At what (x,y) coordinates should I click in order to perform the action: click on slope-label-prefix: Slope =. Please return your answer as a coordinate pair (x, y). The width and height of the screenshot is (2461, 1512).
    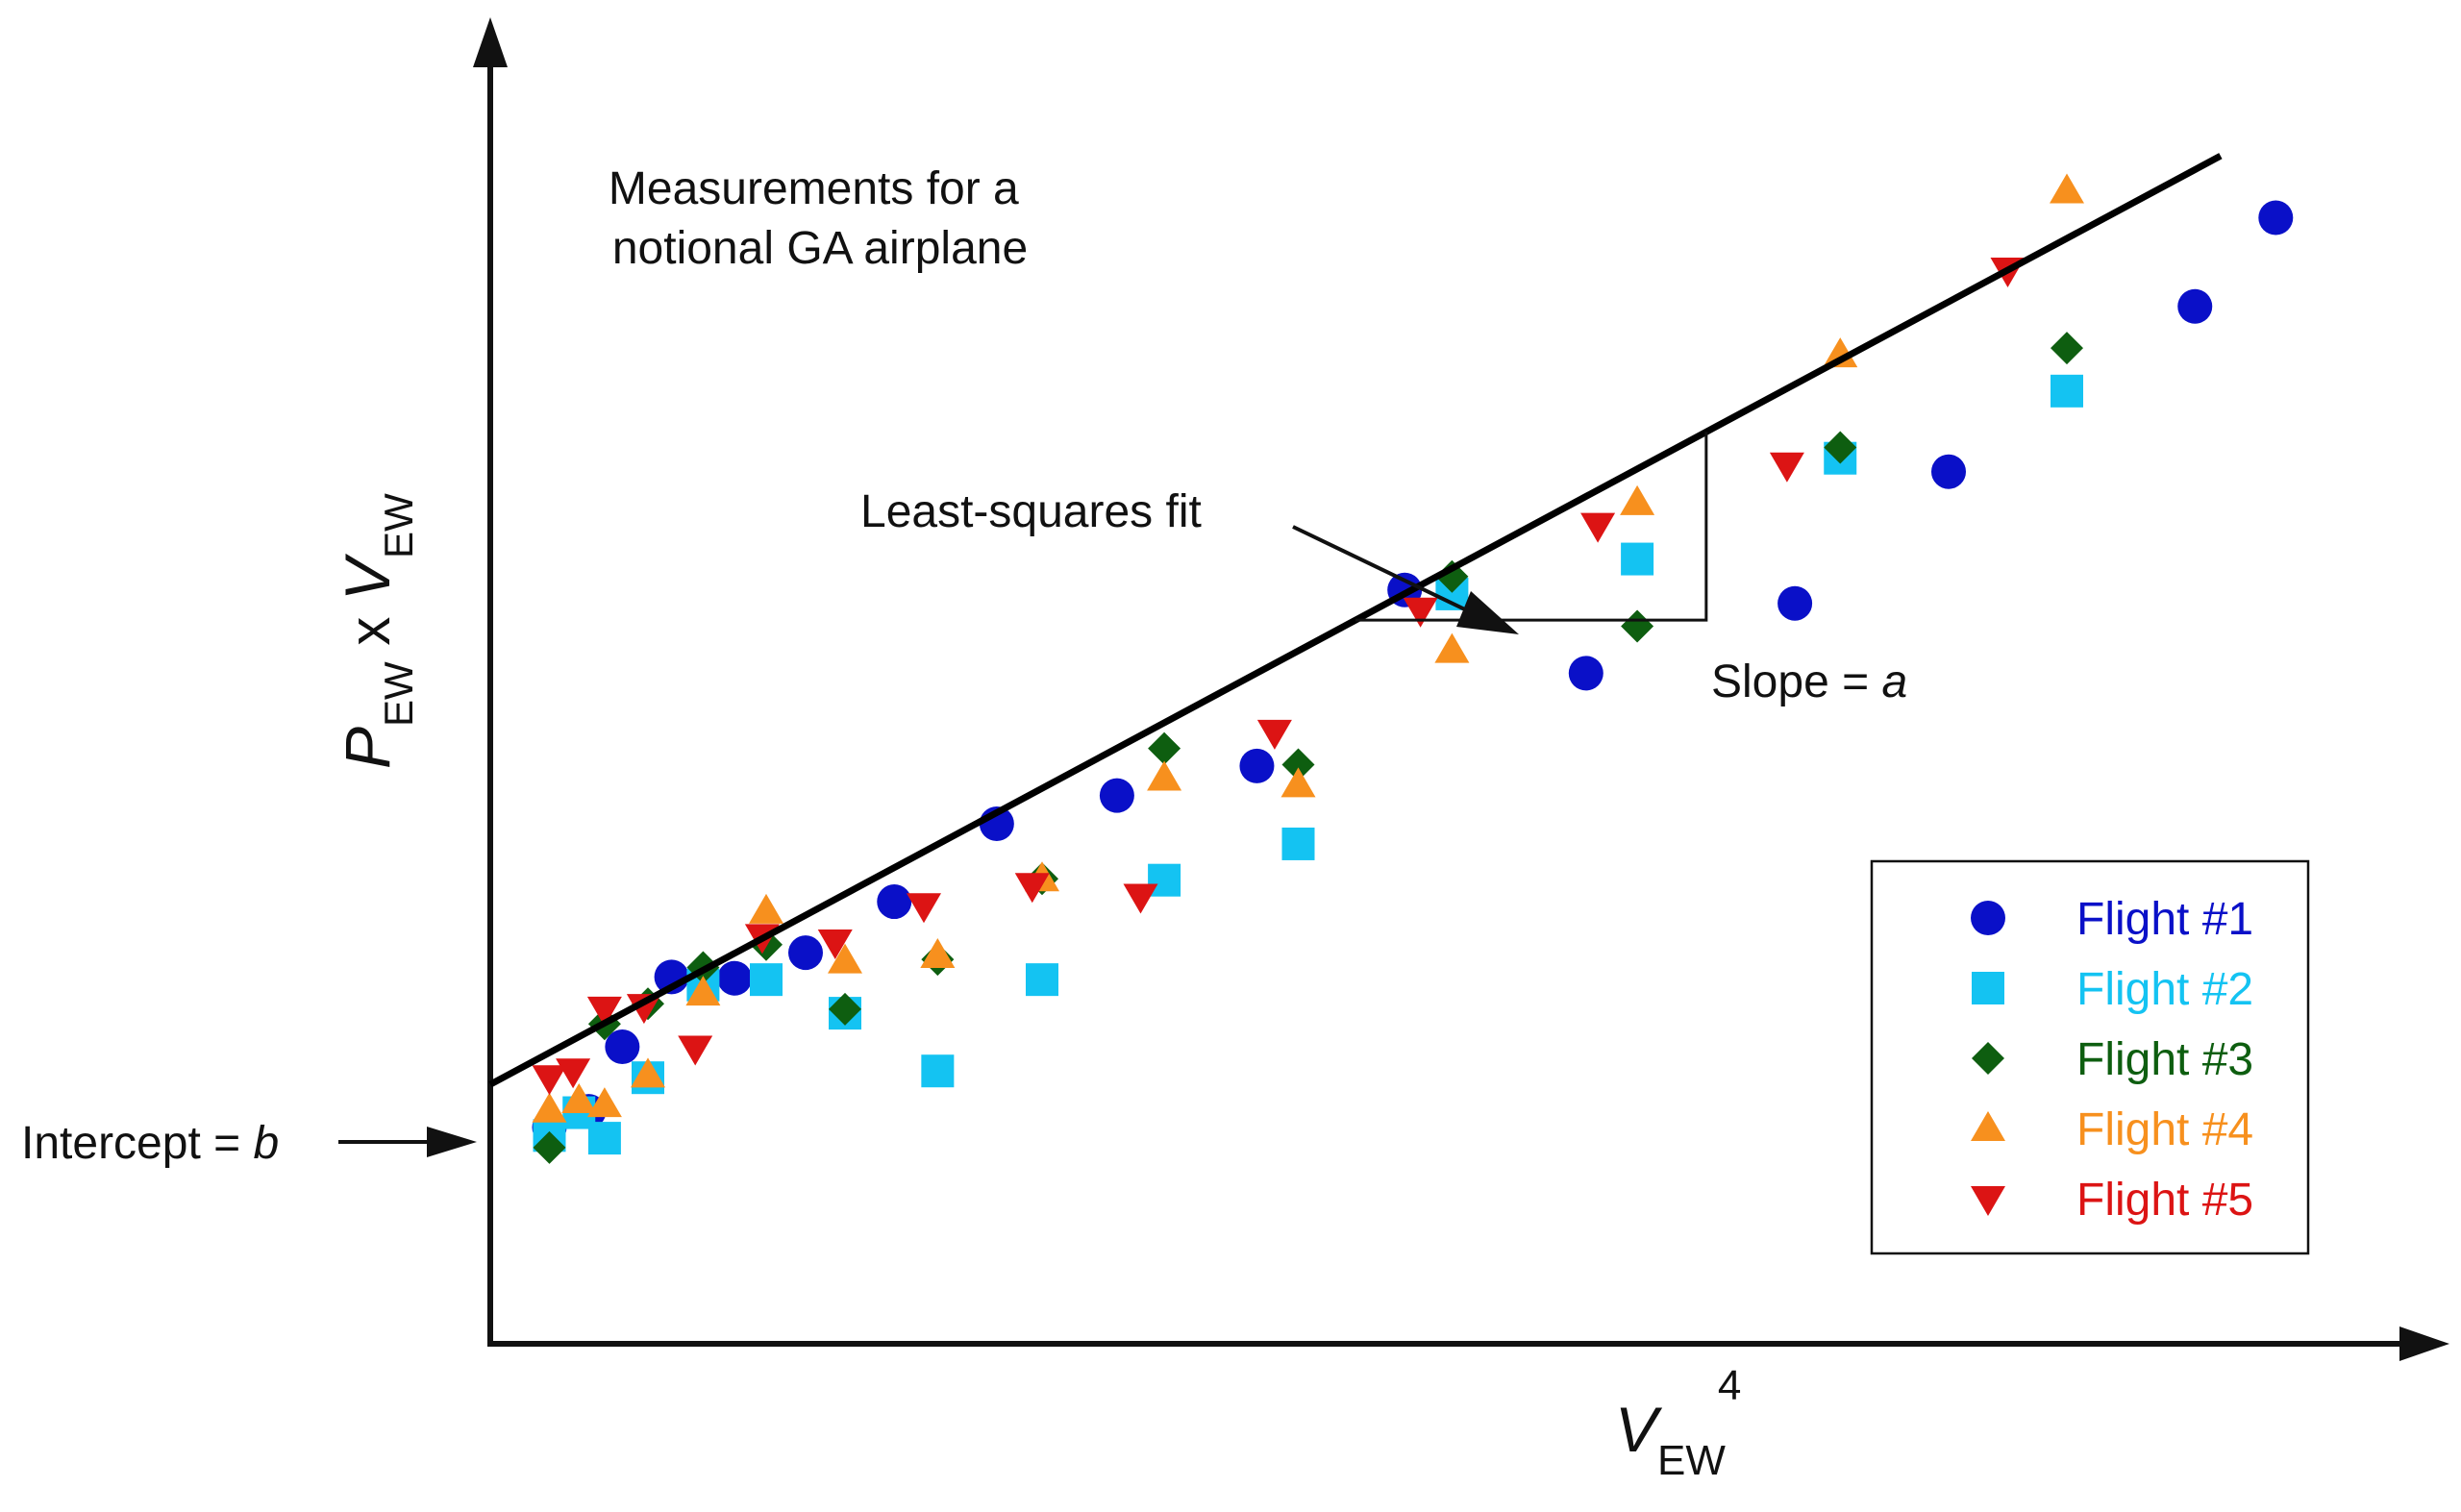
    Looking at the image, I should click on (1796, 682).